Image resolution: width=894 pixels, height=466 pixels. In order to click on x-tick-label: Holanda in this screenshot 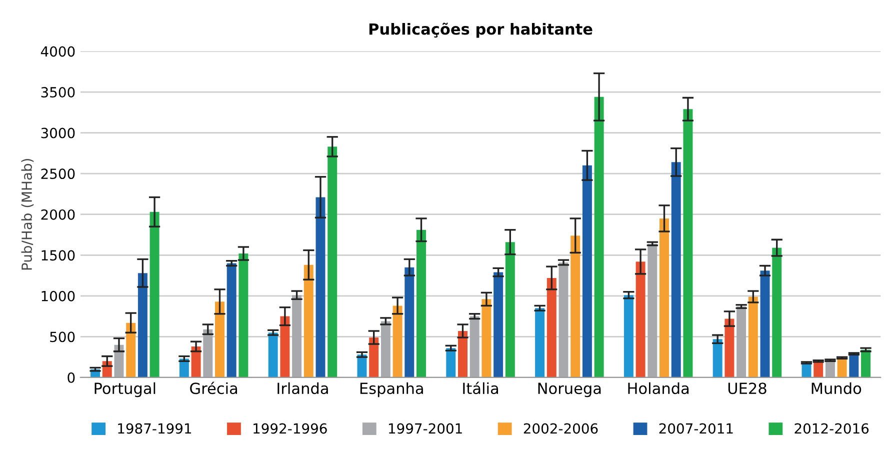, I will do `click(658, 388)`.